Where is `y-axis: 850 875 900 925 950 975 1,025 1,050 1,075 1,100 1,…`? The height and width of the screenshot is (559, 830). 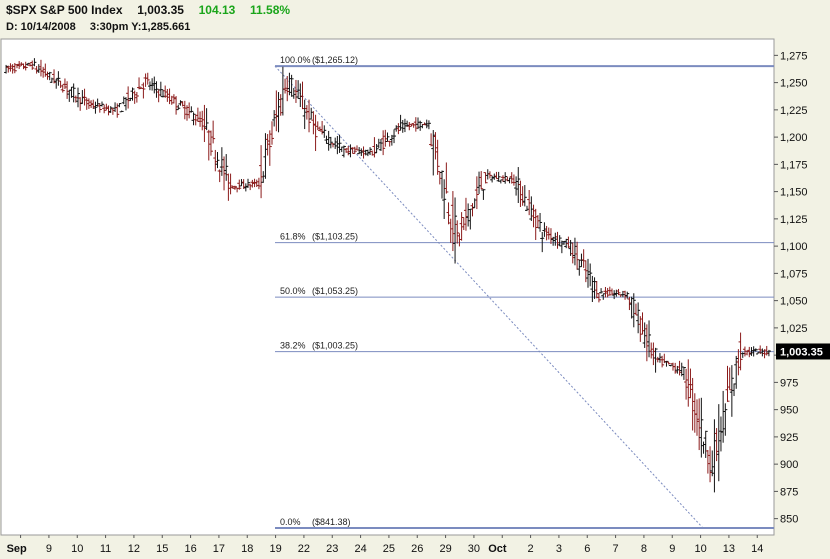 y-axis: 850 875 900 925 950 975 1,025 1,050 1,075 1,100 1,… is located at coordinates (791, 288).